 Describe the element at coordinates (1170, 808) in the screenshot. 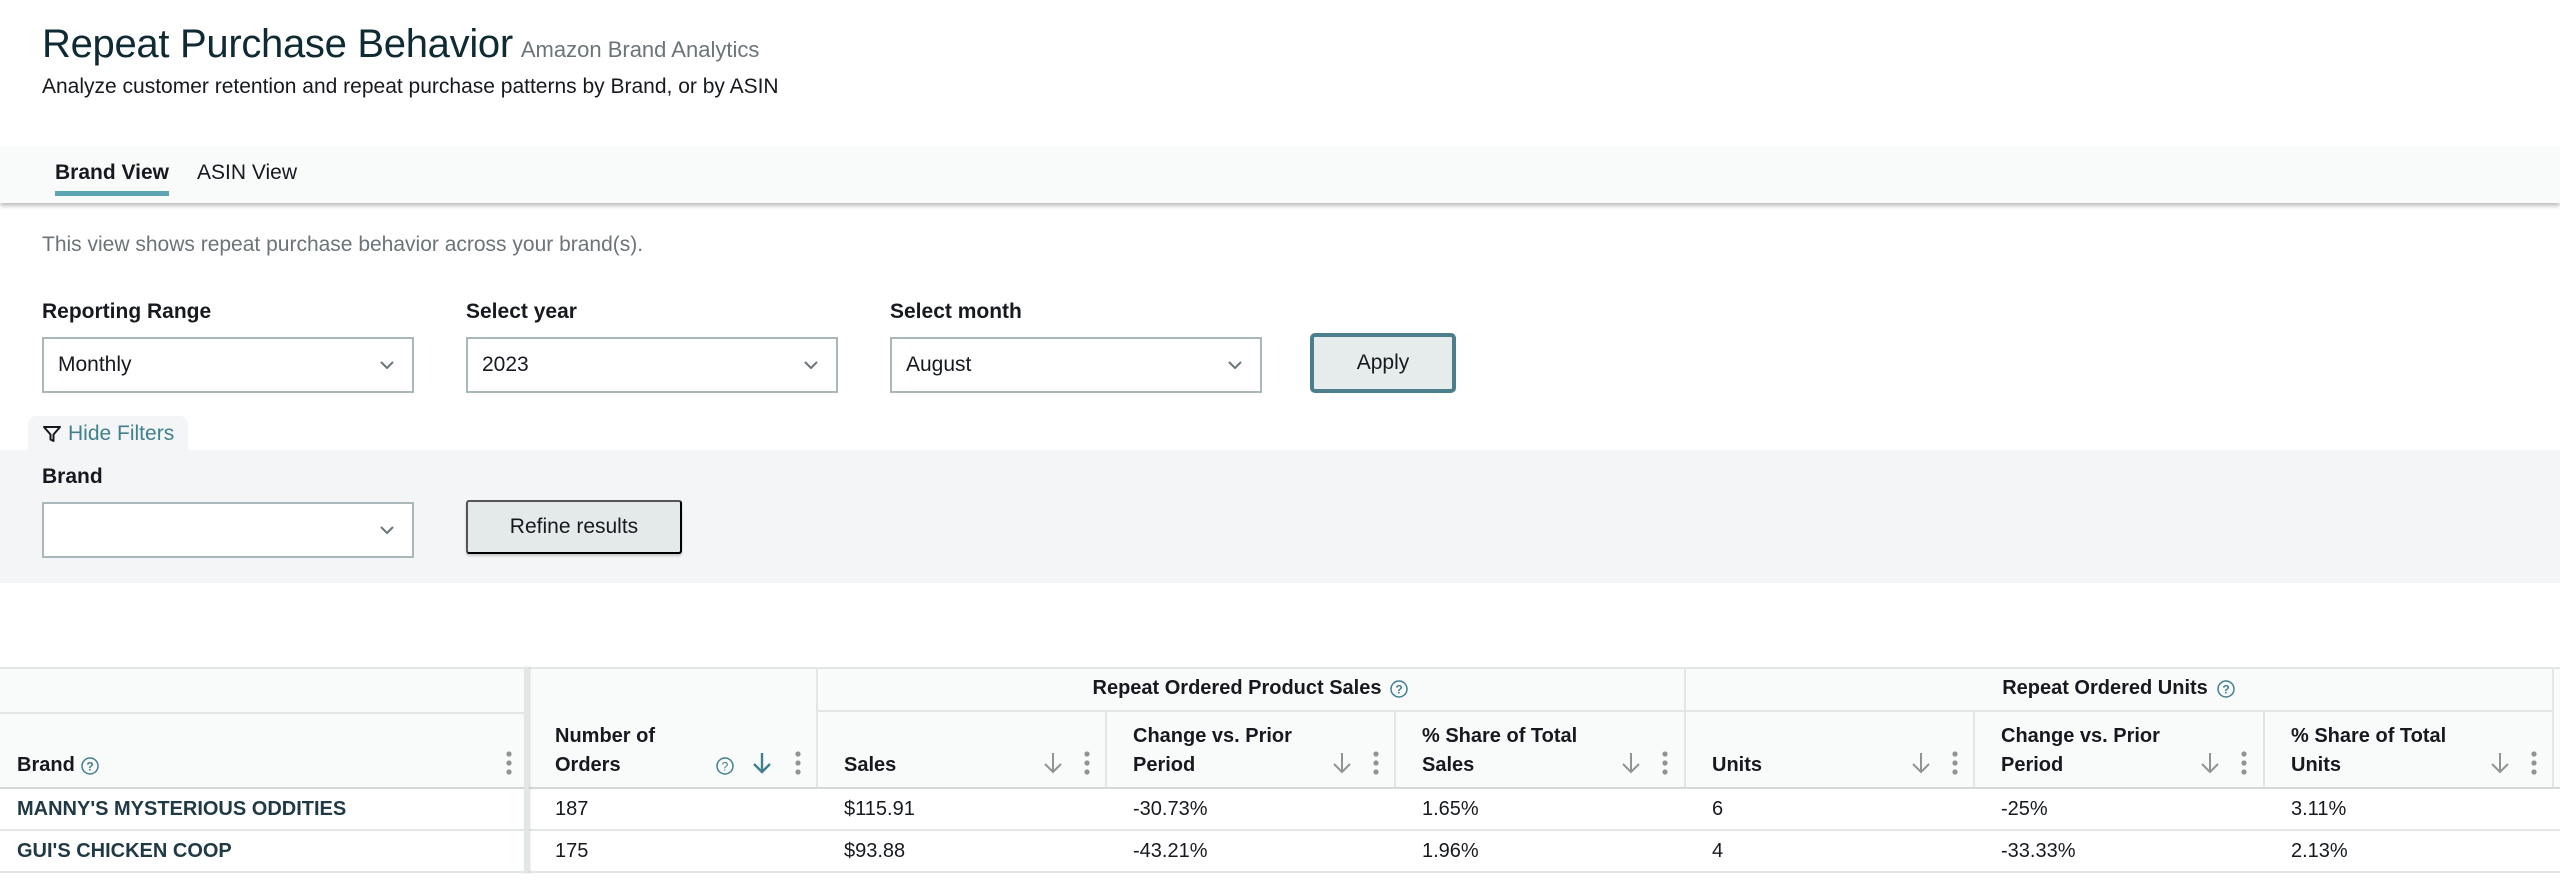

I see `cell-sales-change: -30.73%` at that location.